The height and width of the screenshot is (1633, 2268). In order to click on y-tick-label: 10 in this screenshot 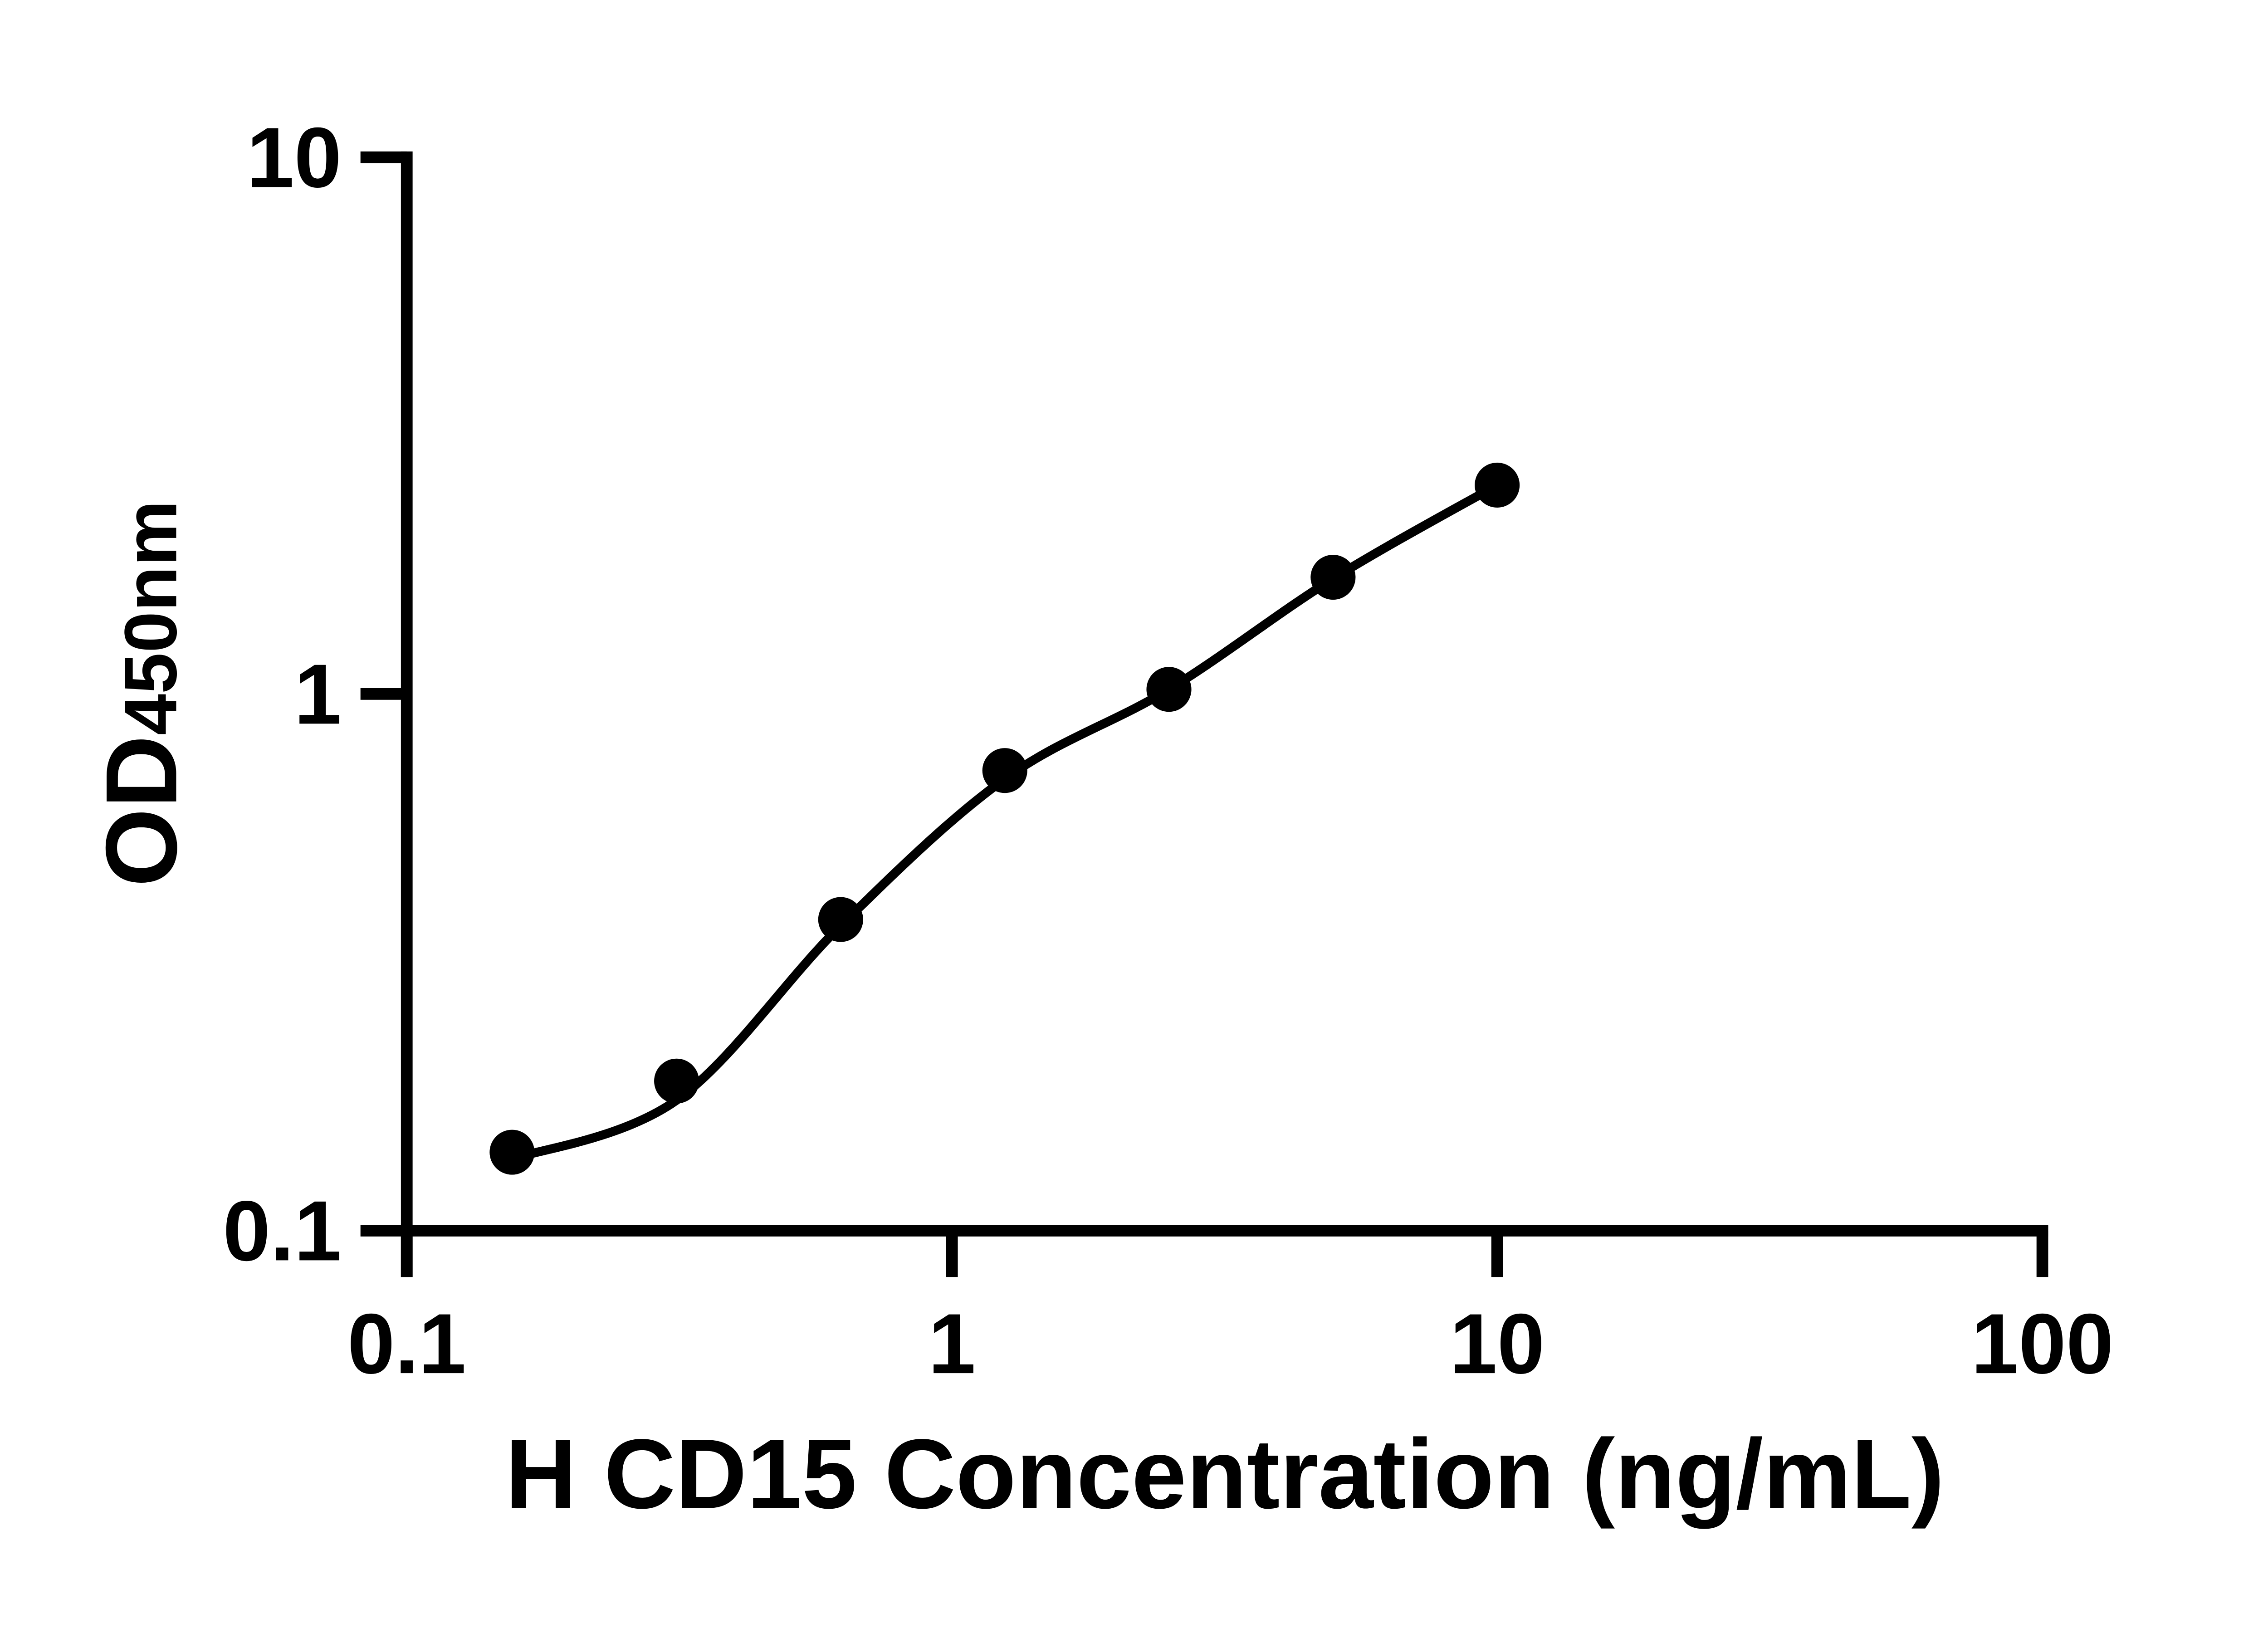, I will do `click(295, 157)`.